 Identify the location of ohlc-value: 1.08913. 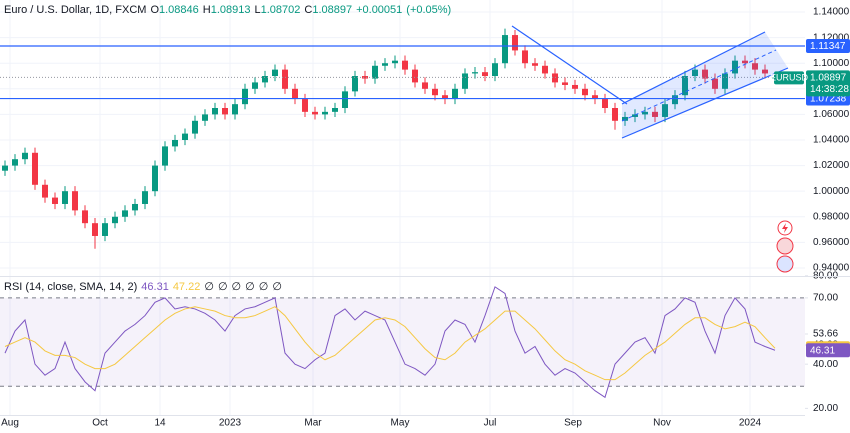
(230, 10).